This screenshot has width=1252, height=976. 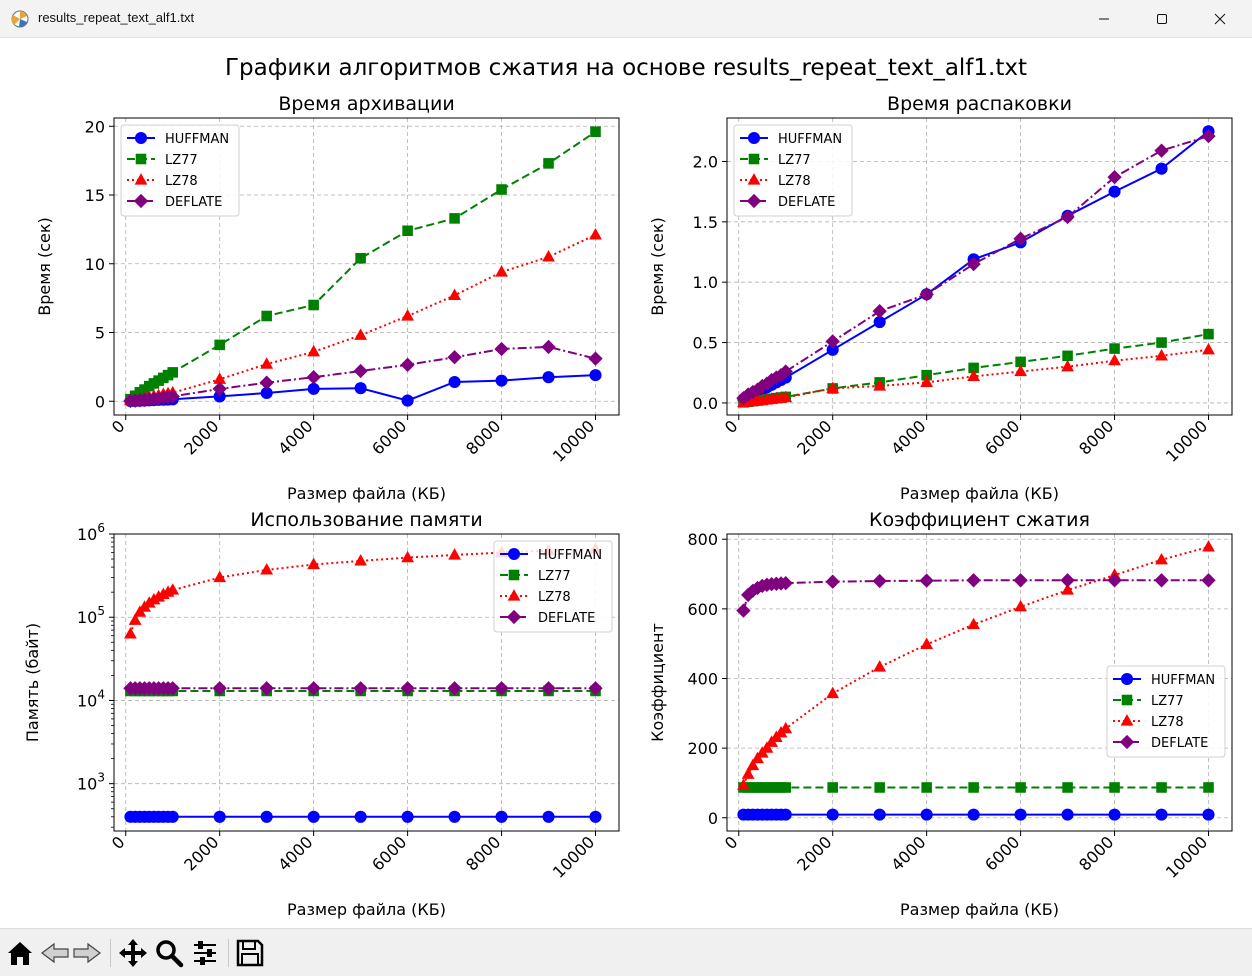 I want to click on y-axis-label: Коэффициент, so click(x=657, y=682).